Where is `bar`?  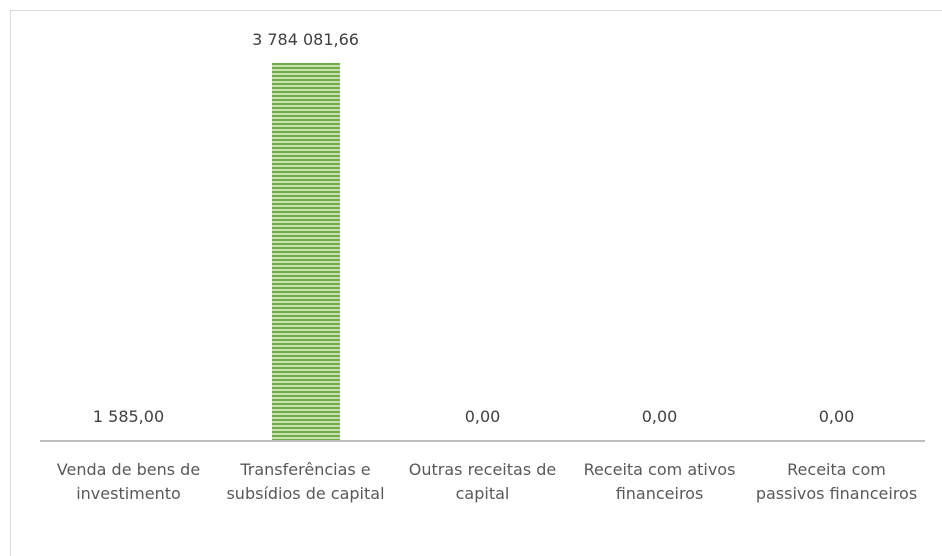
bar is located at coordinates (305, 251).